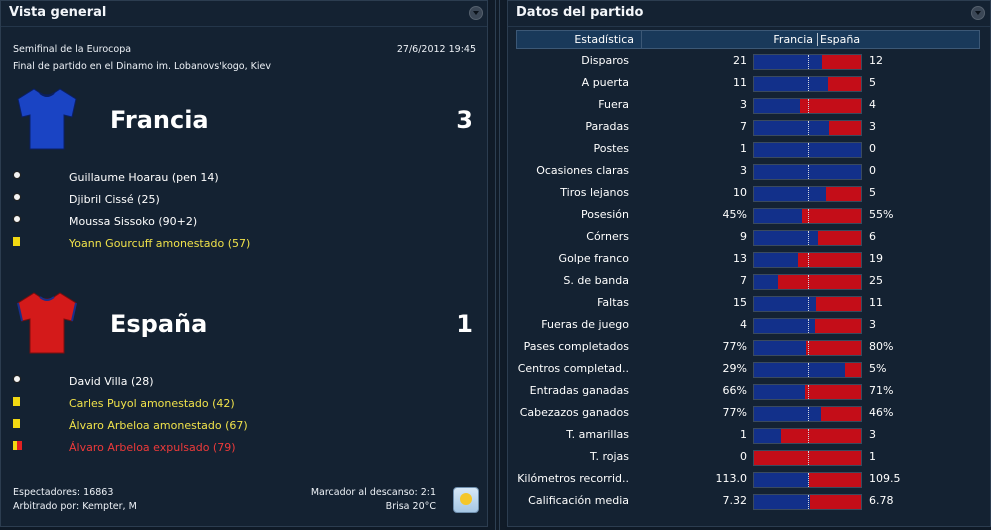  I want to click on stat-row: Tiros lejanos 10 5, so click(749, 194).